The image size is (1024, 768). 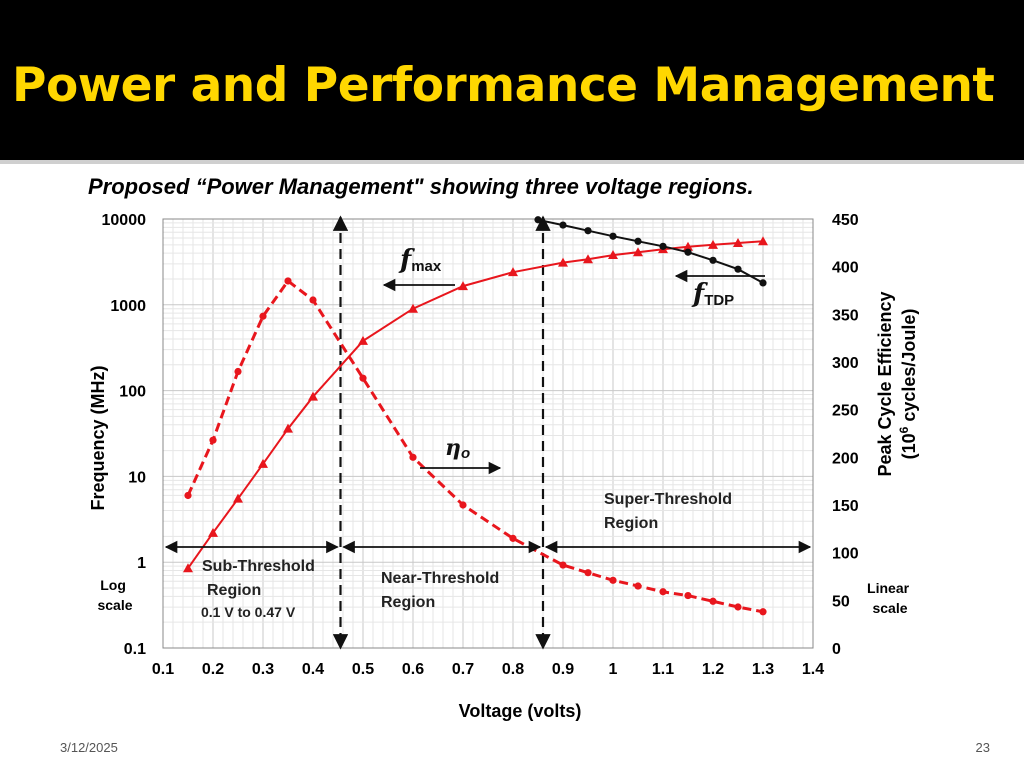 I want to click on x-tick-label: 1.3, so click(x=763, y=669).